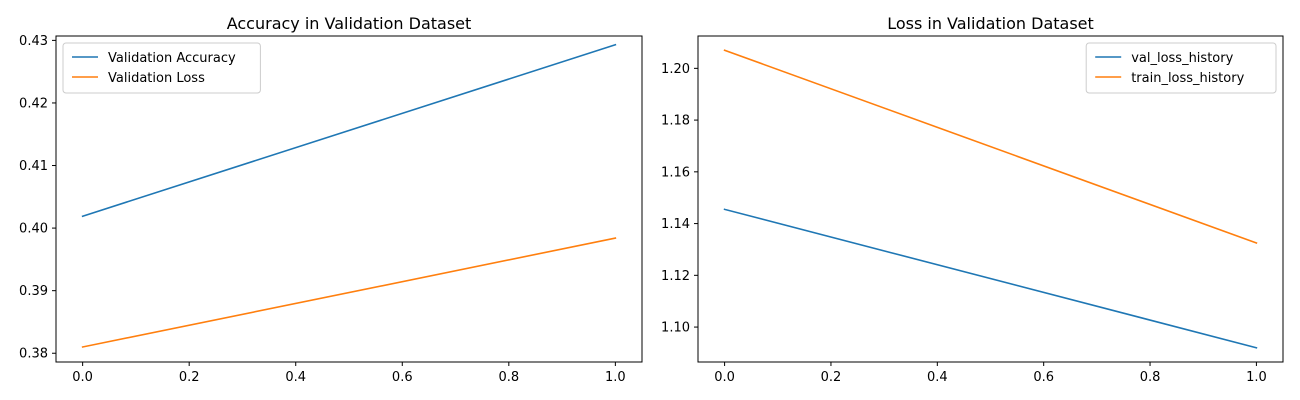 The image size is (1300, 400). Describe the element at coordinates (33, 354) in the screenshot. I see `y-tick-label: 0.38` at that location.